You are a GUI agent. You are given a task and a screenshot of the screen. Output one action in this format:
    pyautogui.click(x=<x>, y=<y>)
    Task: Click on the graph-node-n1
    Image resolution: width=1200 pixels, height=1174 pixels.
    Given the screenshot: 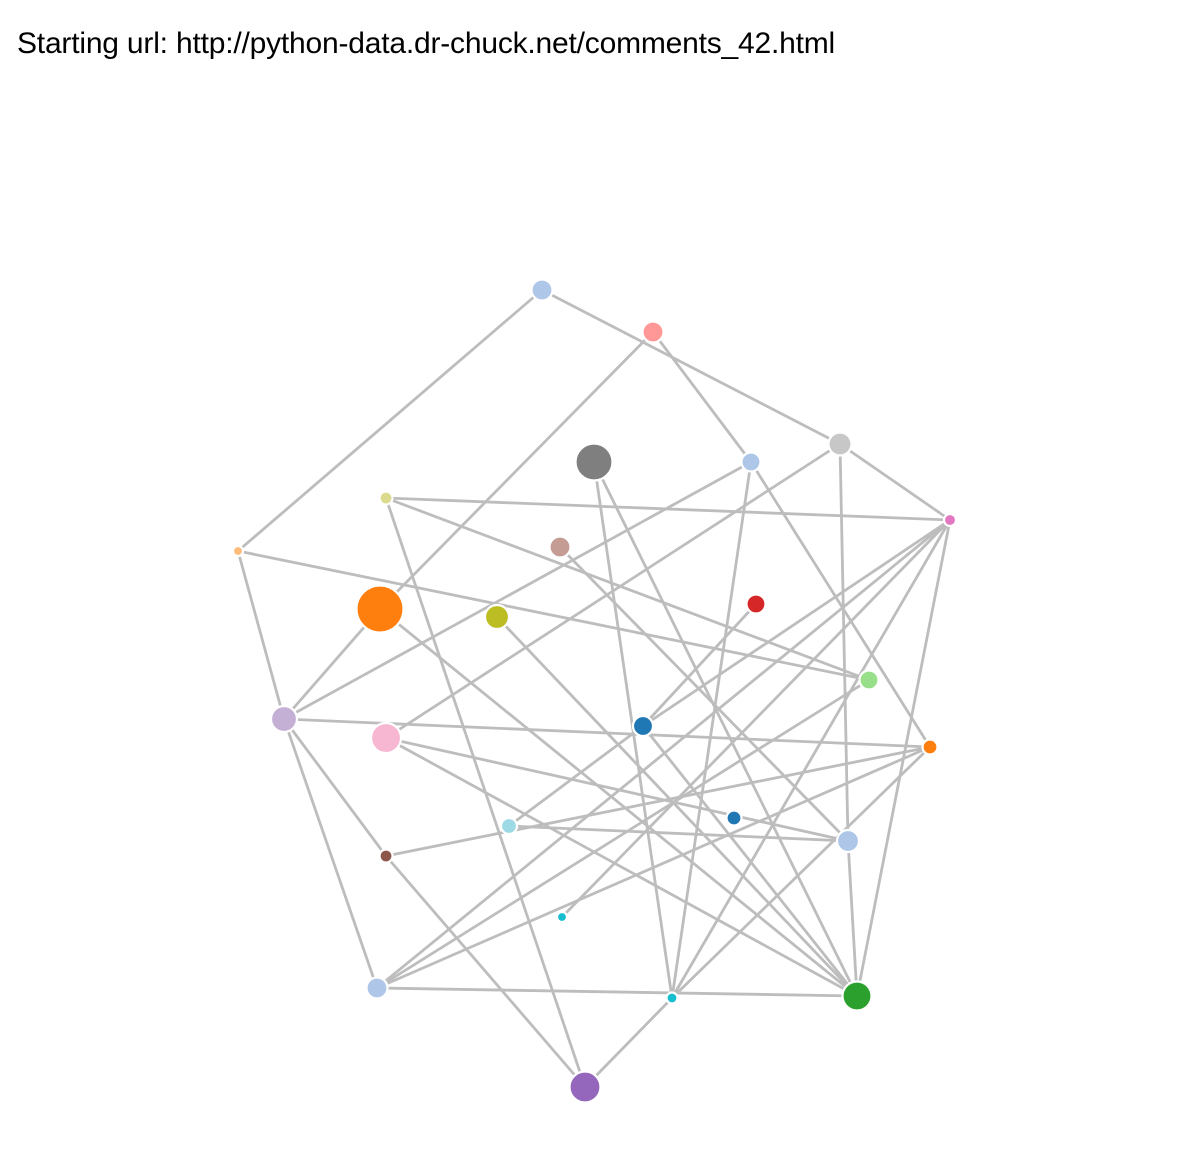 What is the action you would take?
    pyautogui.click(x=542, y=290)
    